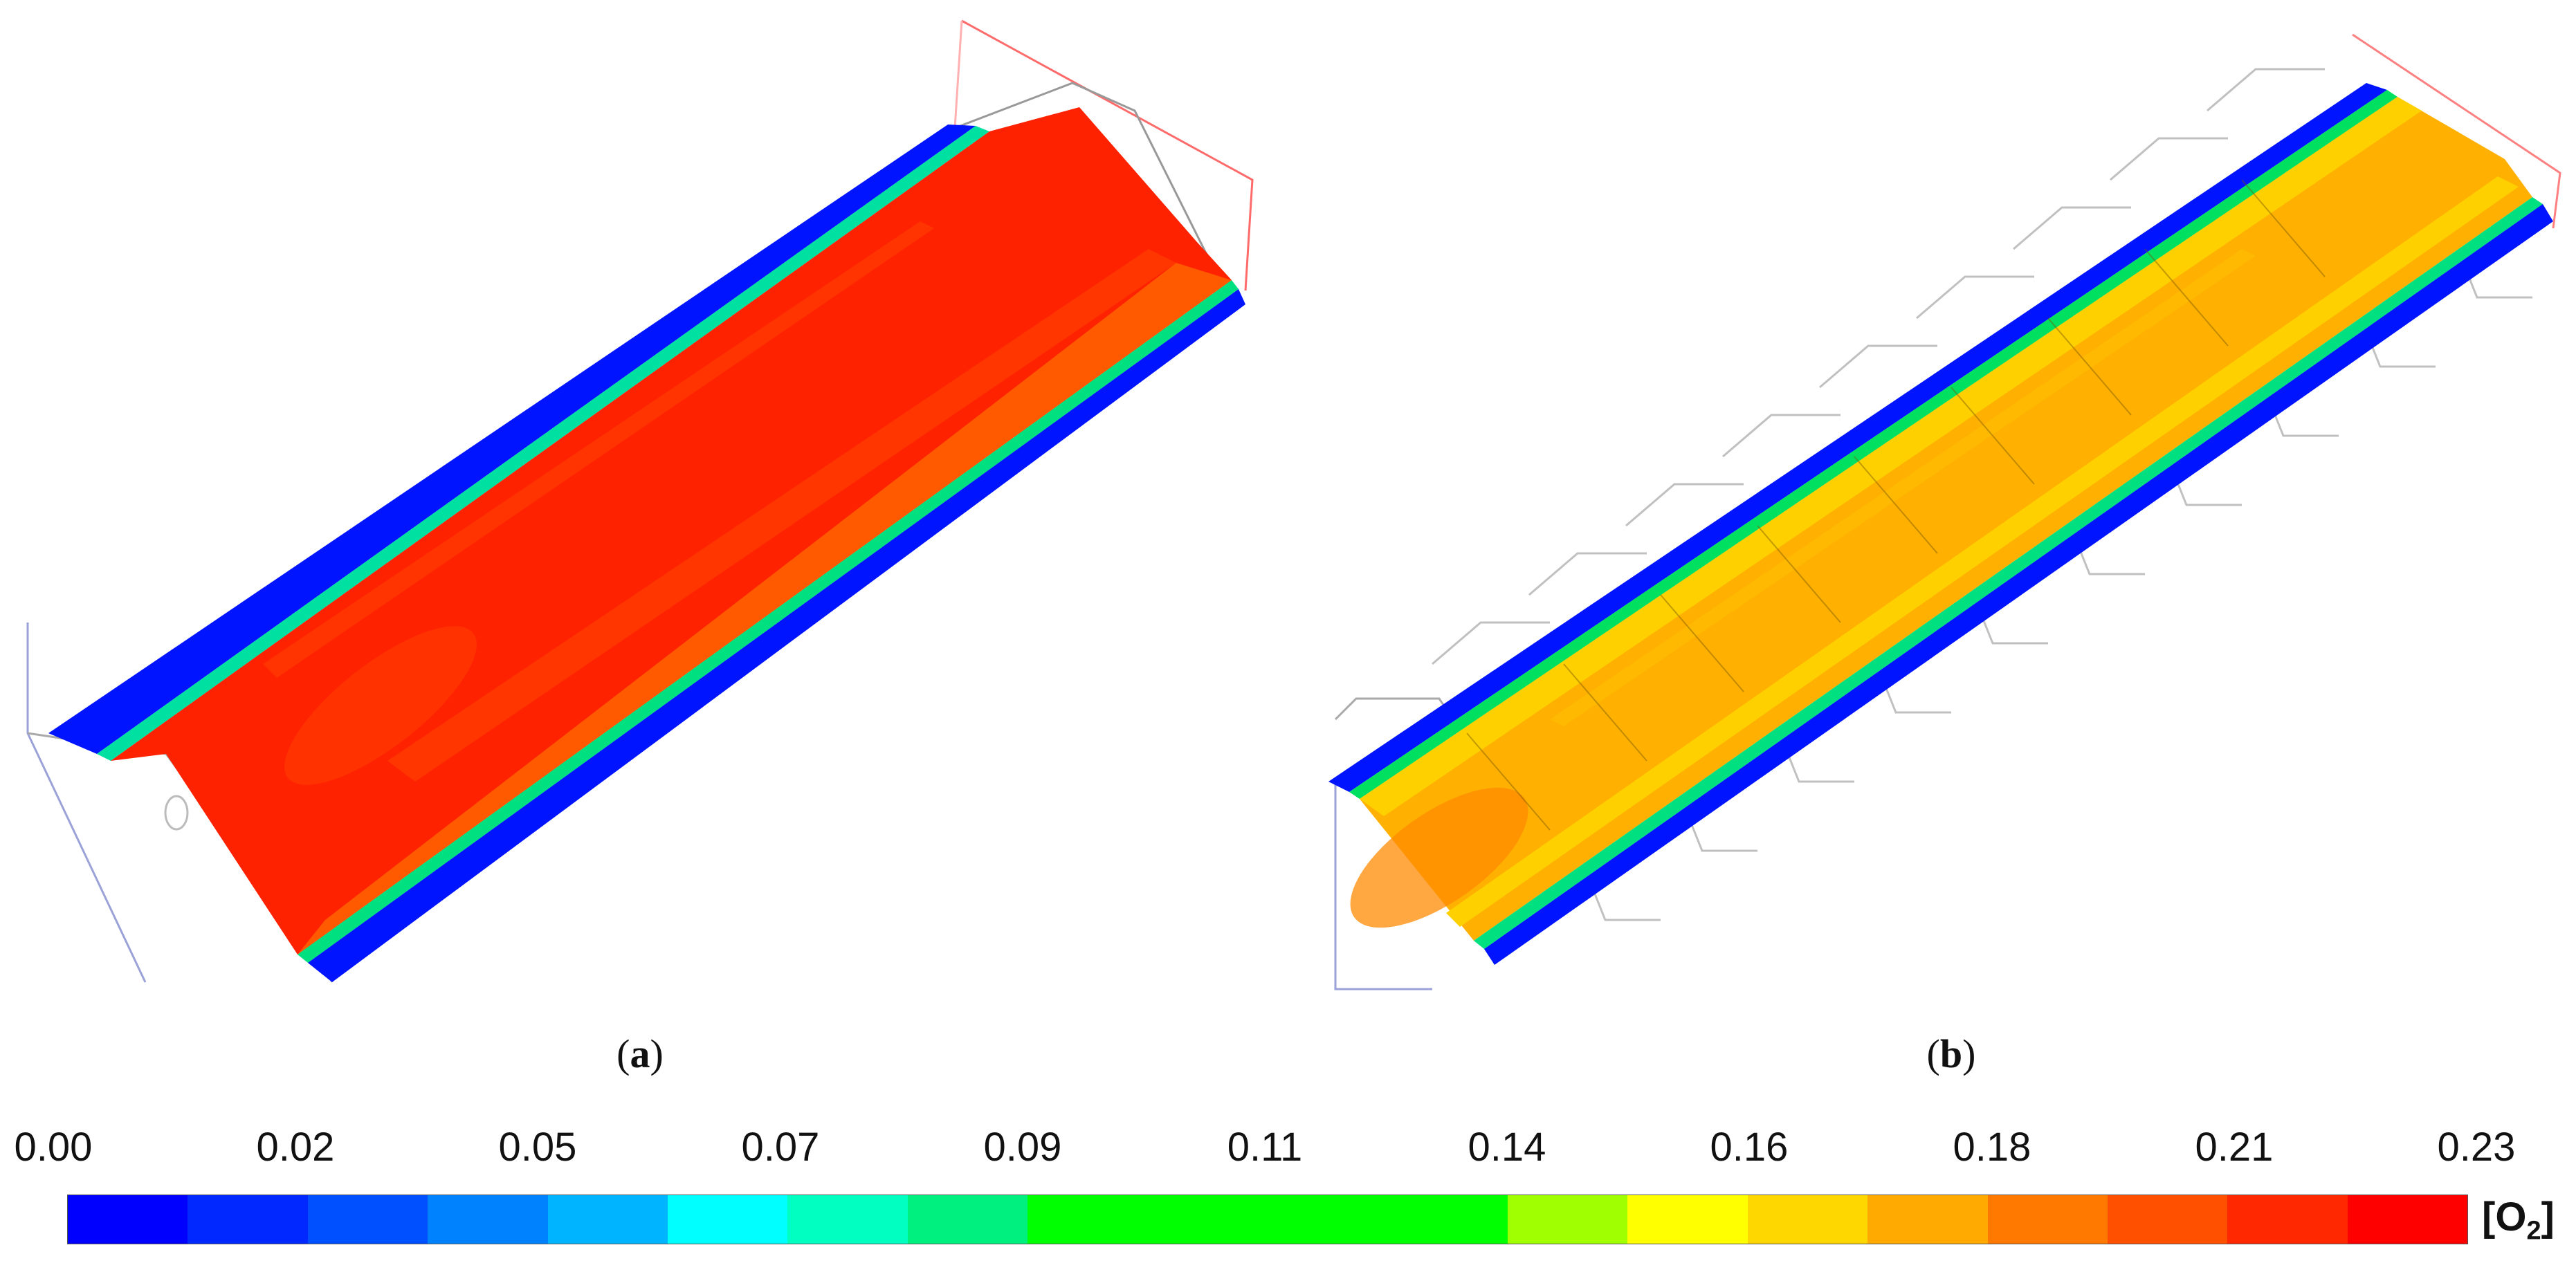 Image resolution: width=2576 pixels, height=1263 pixels. I want to click on caption-b: (b), so click(1951, 1054).